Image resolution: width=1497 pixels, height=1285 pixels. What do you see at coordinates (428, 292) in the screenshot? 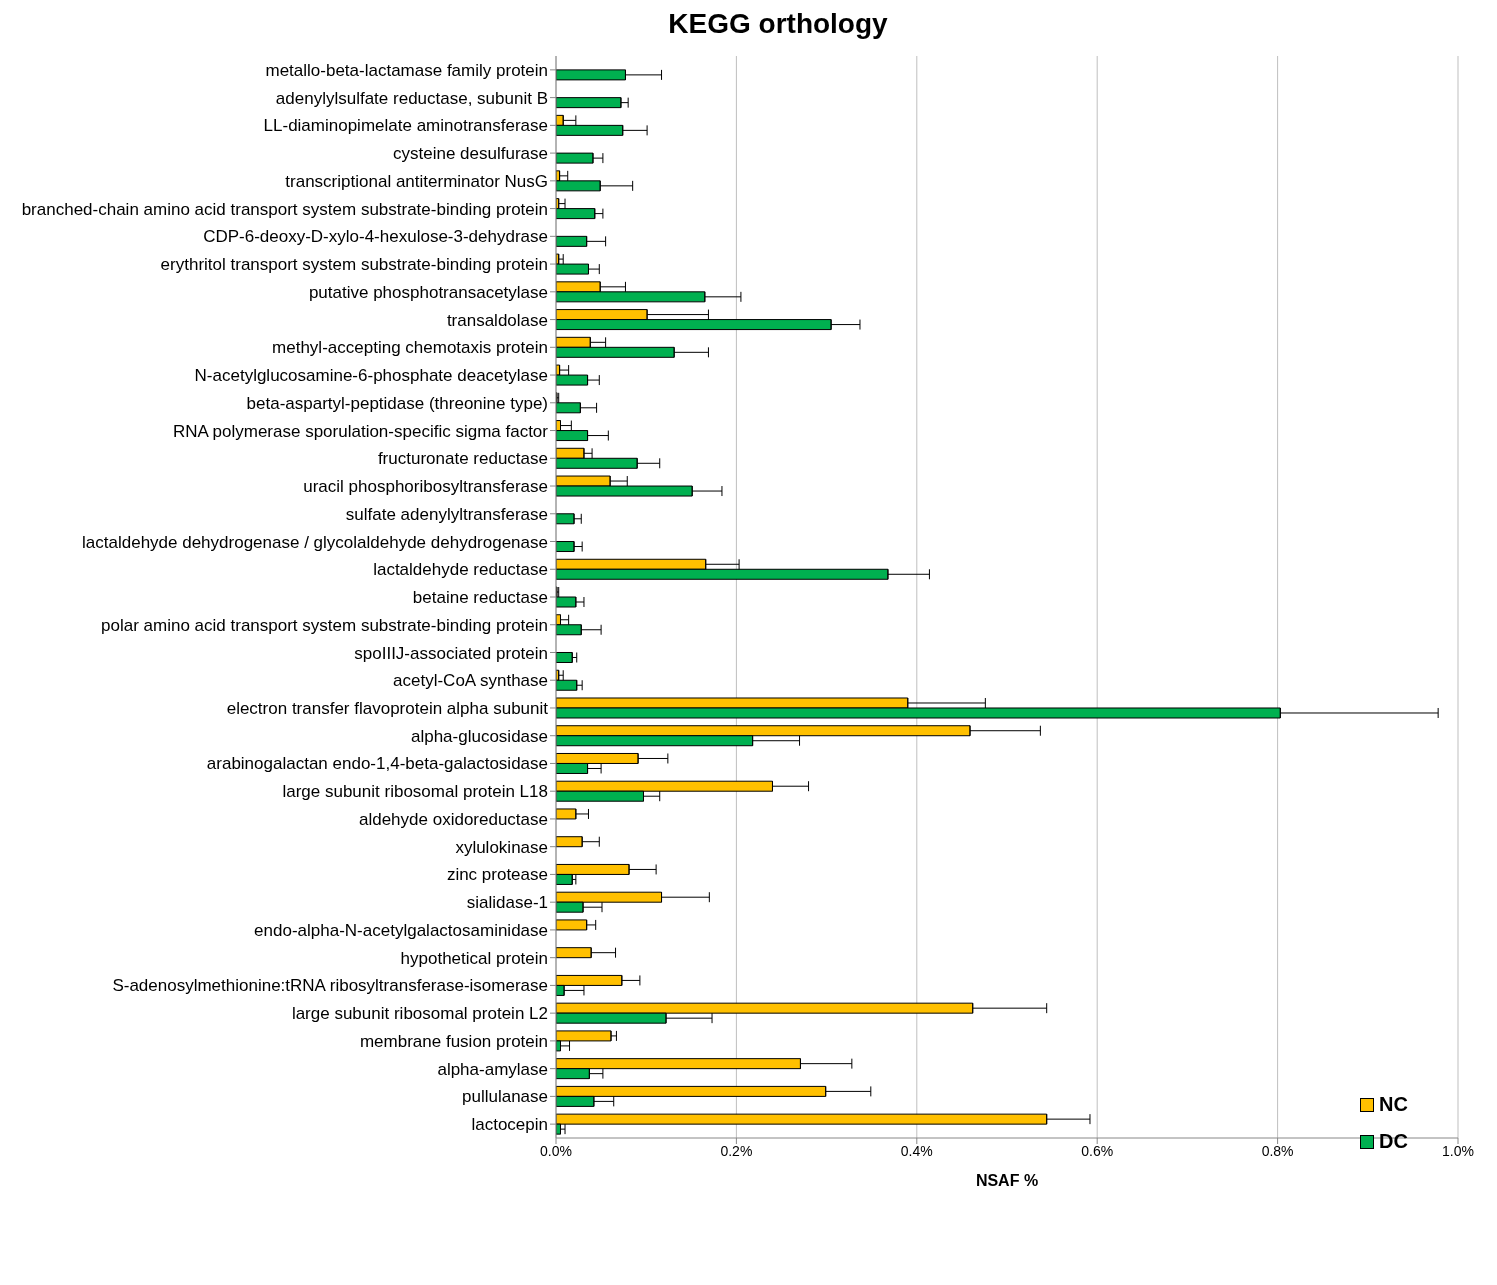
I see `y-tick-label: putative phosphotransacetylase` at bounding box center [428, 292].